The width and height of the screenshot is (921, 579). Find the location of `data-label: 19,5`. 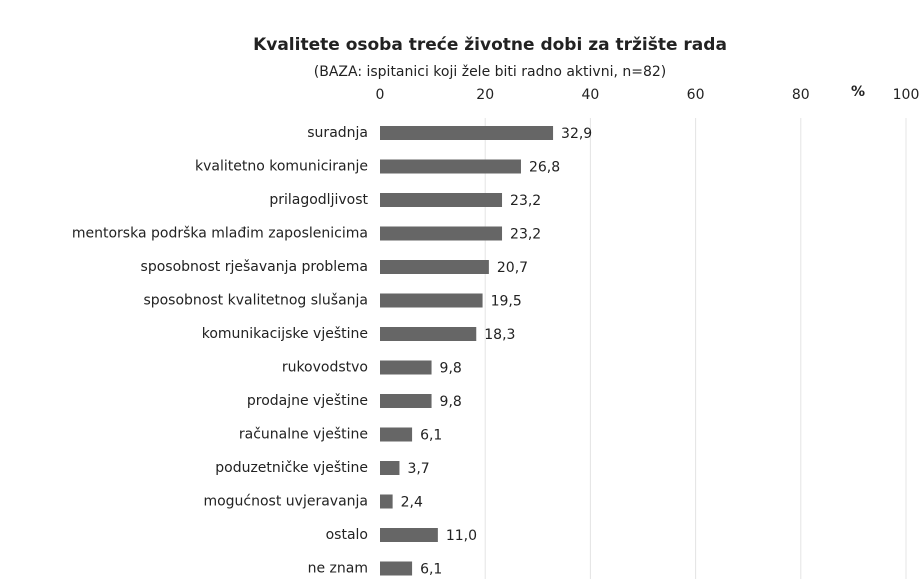

data-label: 19,5 is located at coordinates (506, 302).